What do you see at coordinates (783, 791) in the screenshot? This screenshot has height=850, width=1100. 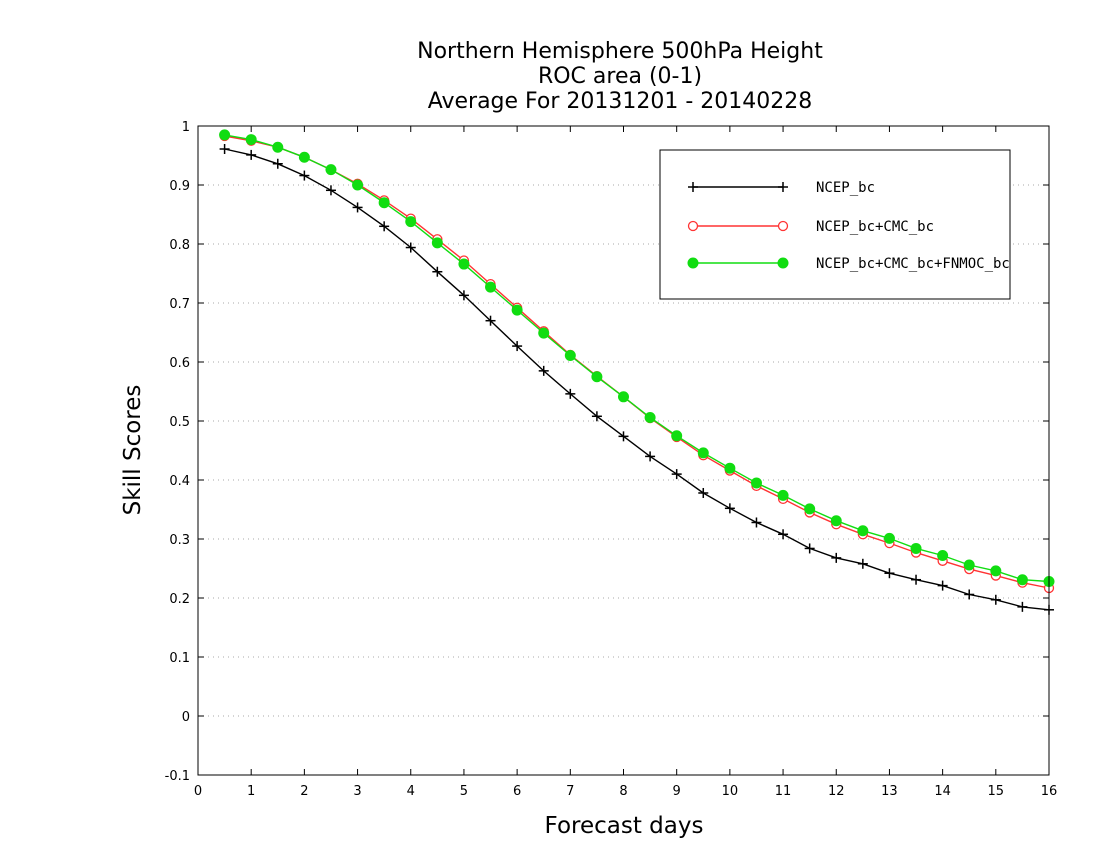 I see `x-tick-label: 11` at bounding box center [783, 791].